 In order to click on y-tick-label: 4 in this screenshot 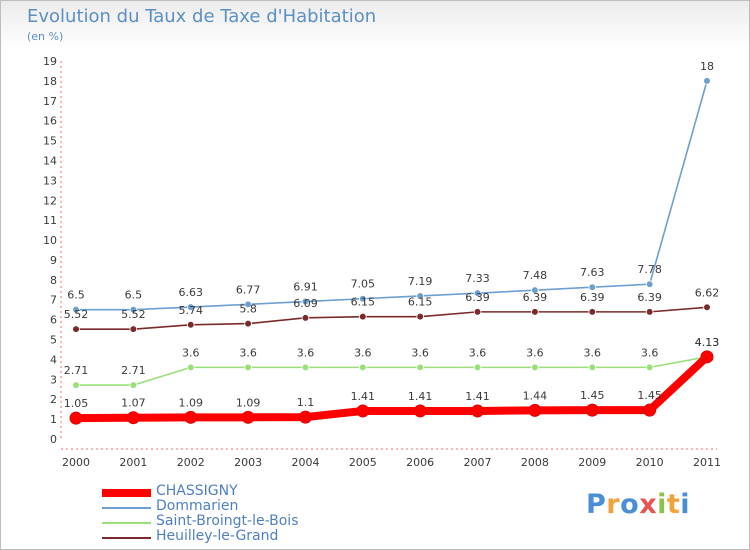, I will do `click(53, 359)`.